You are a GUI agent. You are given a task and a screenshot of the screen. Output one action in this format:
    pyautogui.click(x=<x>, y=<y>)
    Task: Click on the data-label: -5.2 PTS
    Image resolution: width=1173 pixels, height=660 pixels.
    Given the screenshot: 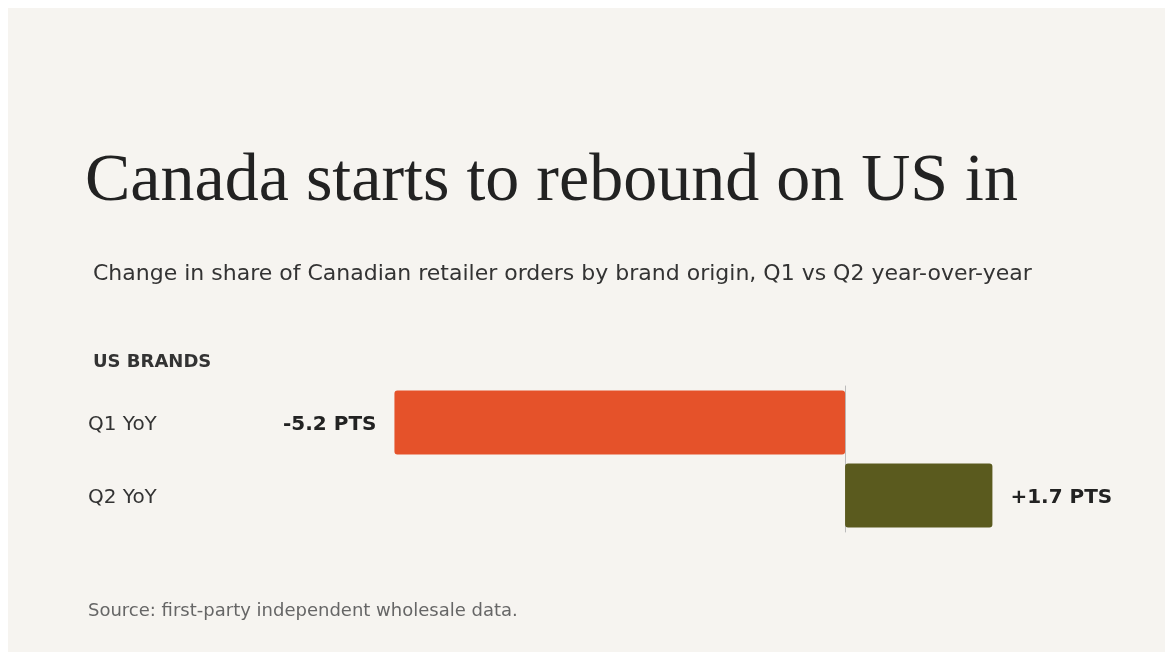 What is the action you would take?
    pyautogui.click(x=330, y=422)
    